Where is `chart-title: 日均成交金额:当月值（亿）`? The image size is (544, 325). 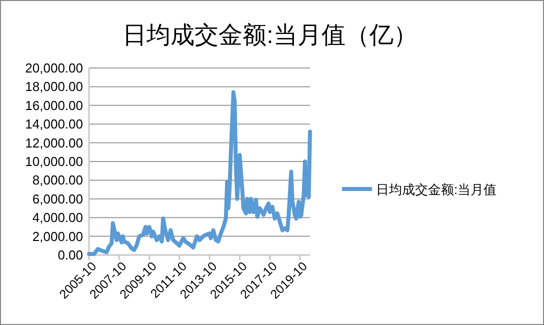 chart-title: 日均成交金额:当月值（亿） is located at coordinates (270, 35).